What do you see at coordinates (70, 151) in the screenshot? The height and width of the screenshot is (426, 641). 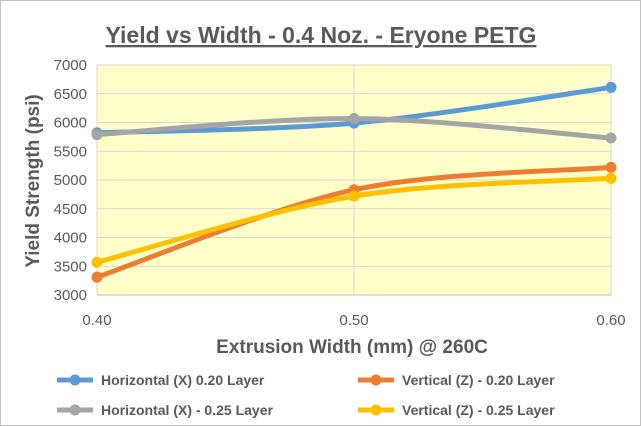 I see `y-tick-label: 5500` at bounding box center [70, 151].